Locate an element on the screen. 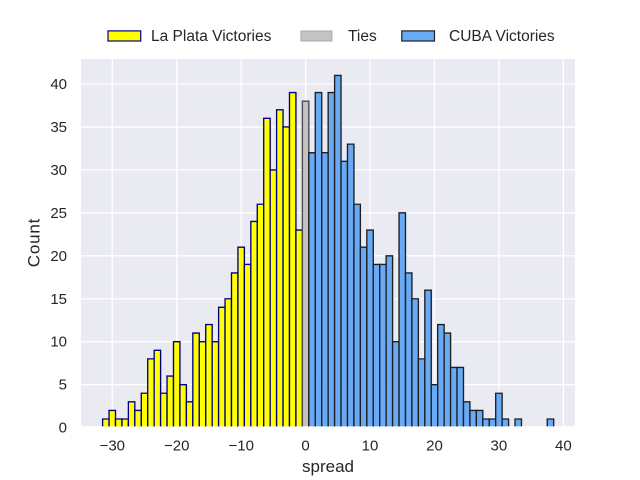 The image size is (640, 480). svg-text: Ties is located at coordinates (362, 36).